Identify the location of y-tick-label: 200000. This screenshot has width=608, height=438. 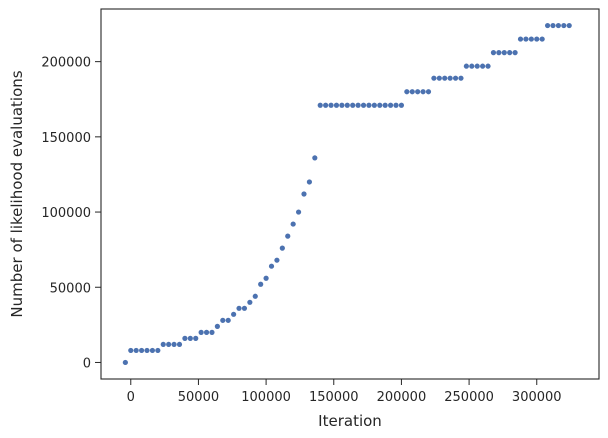
(66, 63).